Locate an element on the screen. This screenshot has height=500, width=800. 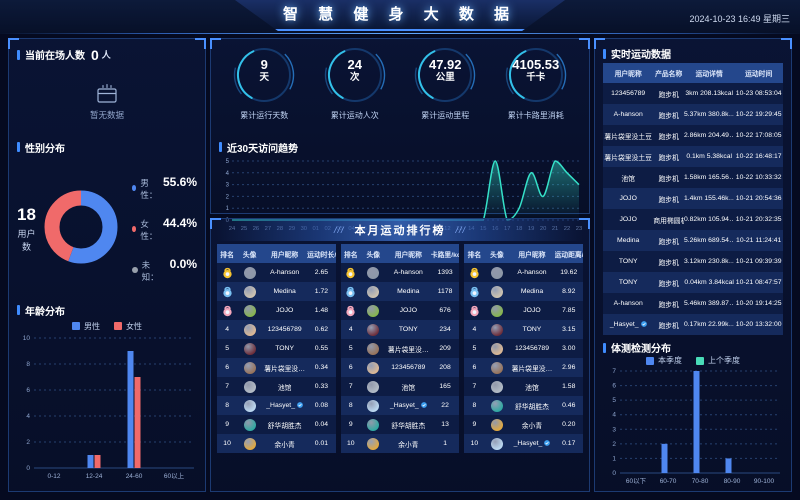
realtime-row: JOJO 商用椭圆机 0.82km 105.94… 10-21 20:32:35 is located at coordinates (693, 219).